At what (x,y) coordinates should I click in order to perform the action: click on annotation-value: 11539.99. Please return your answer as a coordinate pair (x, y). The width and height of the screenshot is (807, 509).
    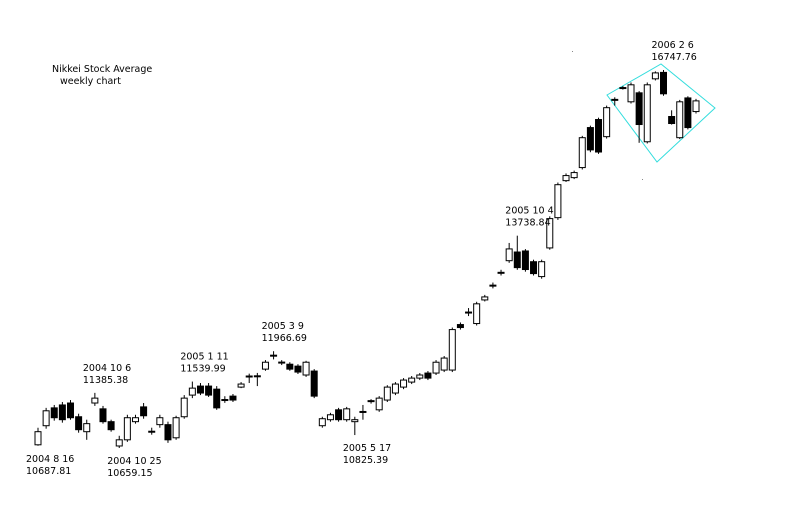
    Looking at the image, I should click on (202, 369).